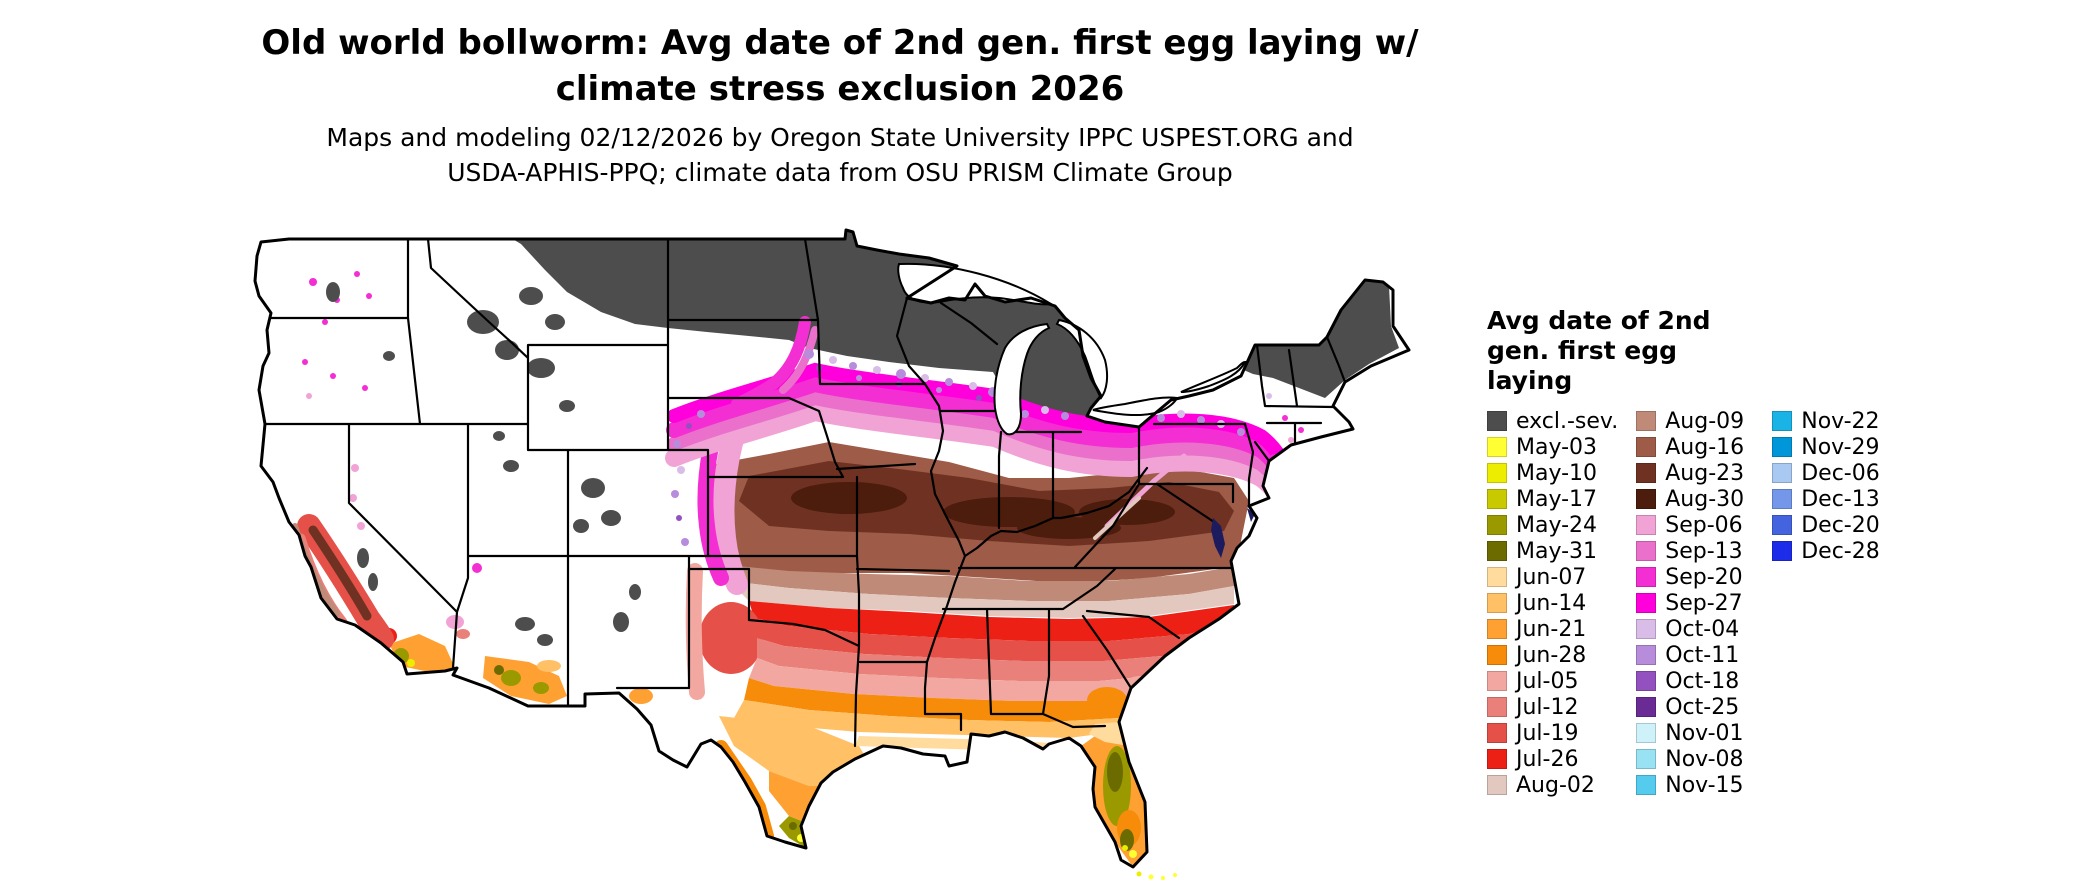 This screenshot has height=892, width=2100. I want to click on legend-entry-label: May-31, so click(1557, 551).